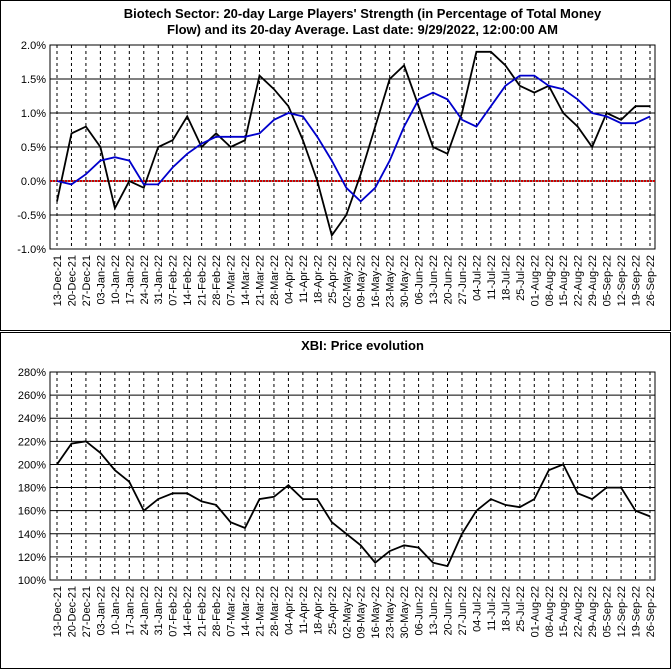  What do you see at coordinates (391, 281) in the screenshot?
I see `x-tick-label: 23-May-22` at bounding box center [391, 281].